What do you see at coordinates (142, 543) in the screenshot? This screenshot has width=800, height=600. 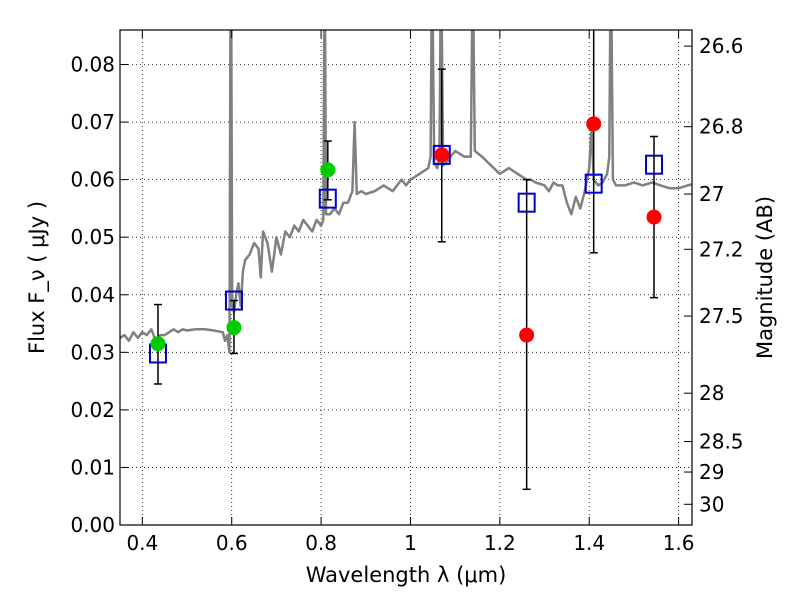 I see `x-tick-label: 0.4` at bounding box center [142, 543].